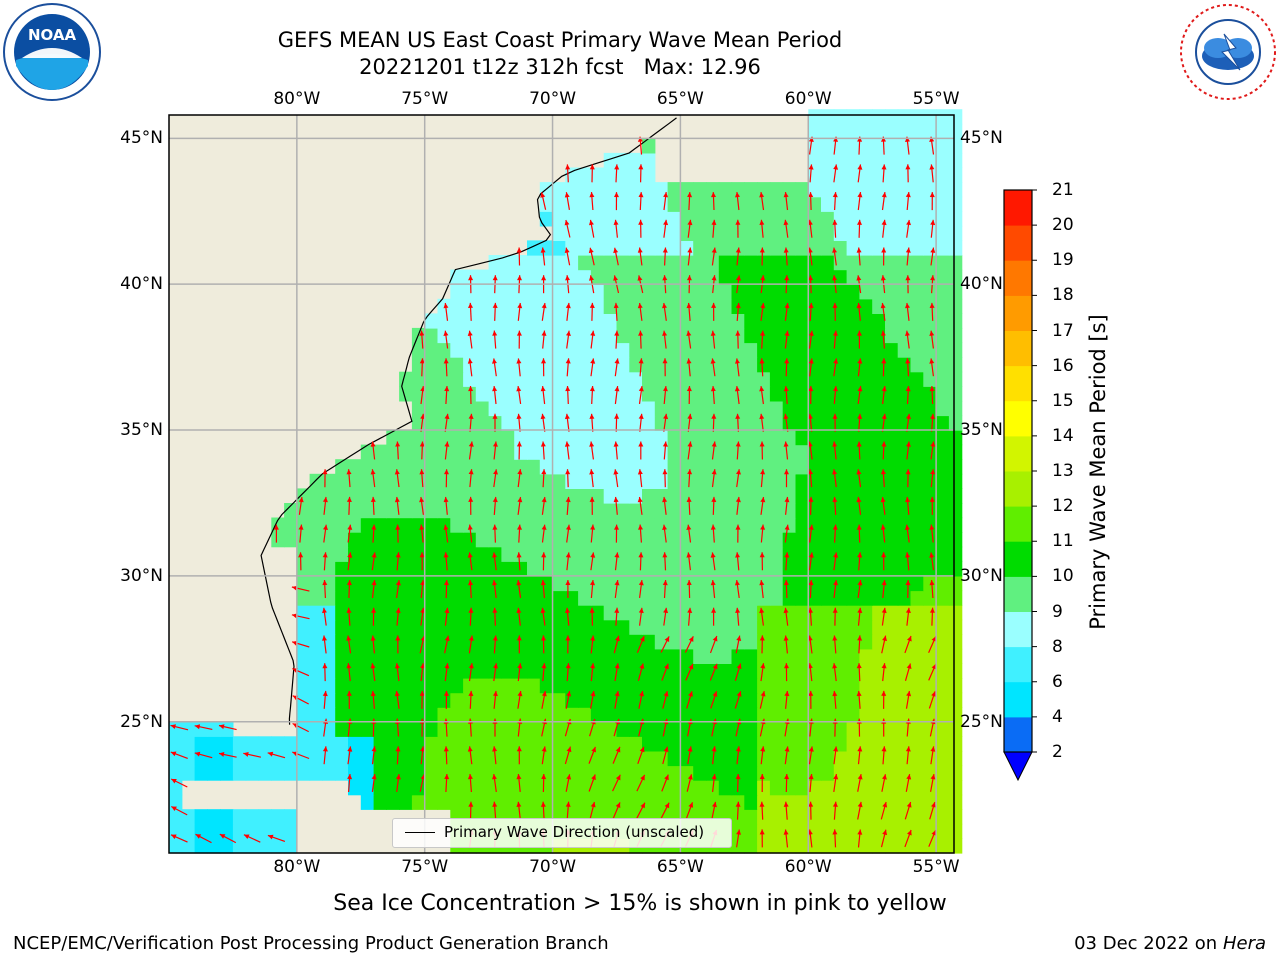  What do you see at coordinates (981, 138) in the screenshot?
I see `y-tick-label-right: 45°N` at bounding box center [981, 138].